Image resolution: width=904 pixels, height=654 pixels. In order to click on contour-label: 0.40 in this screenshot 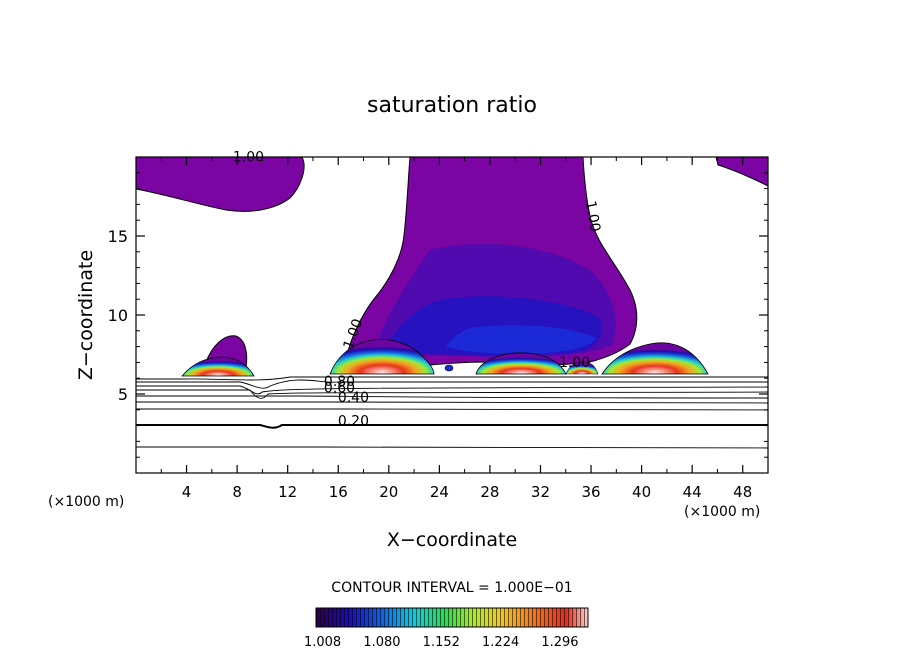, I will do `click(353, 398)`.